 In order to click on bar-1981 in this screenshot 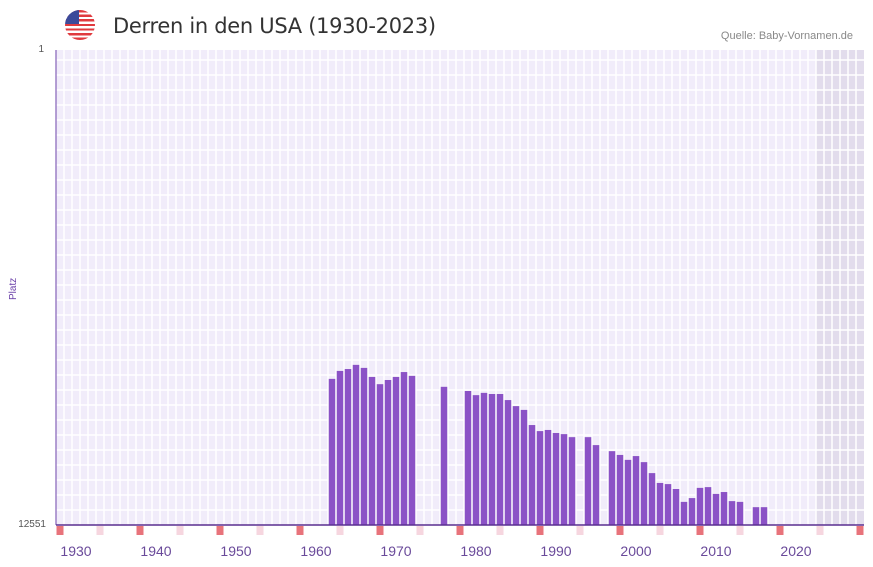, I will do `click(484, 458)`.